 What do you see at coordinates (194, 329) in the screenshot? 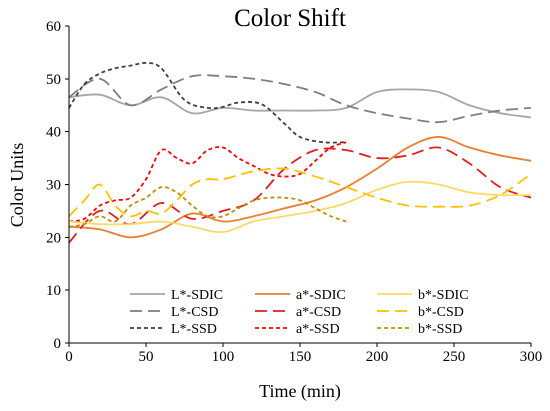
I see `legend-label: L*-SSD` at bounding box center [194, 329].